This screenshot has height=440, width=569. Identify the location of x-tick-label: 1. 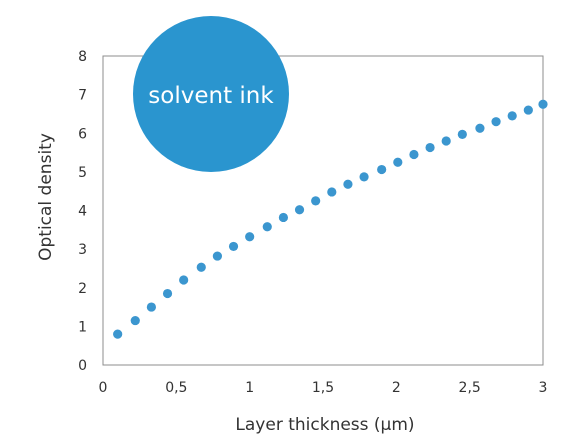
(249, 388).